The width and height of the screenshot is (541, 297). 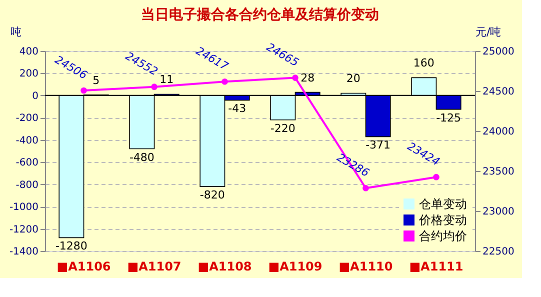 I want to click on data-label: 28, so click(x=307, y=77).